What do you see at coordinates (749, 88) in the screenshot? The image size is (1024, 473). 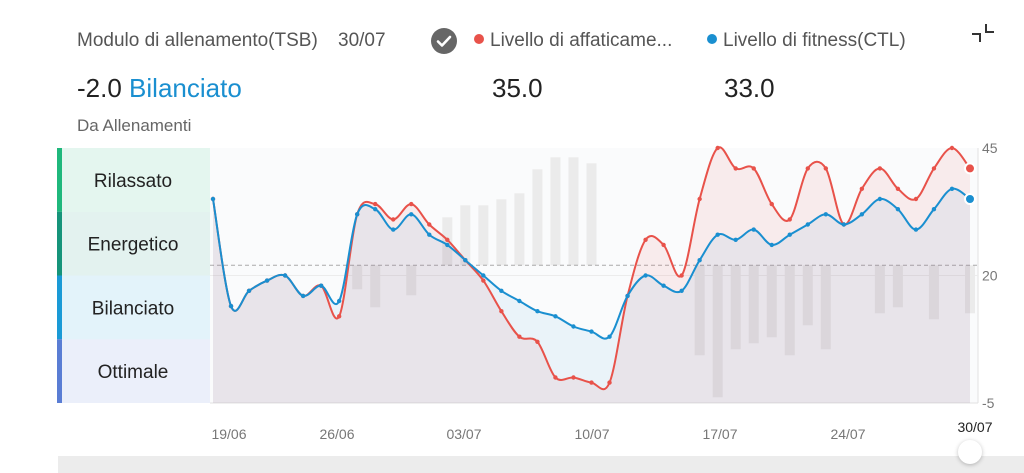 I see `ctl-value: 33.0` at bounding box center [749, 88].